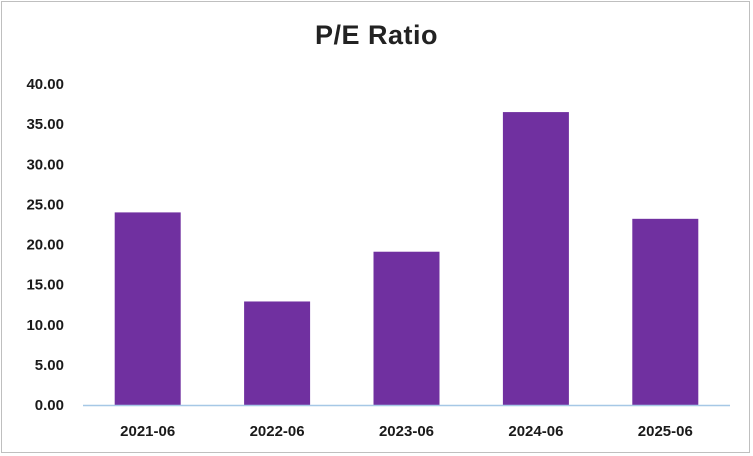 The height and width of the screenshot is (456, 753). What do you see at coordinates (45, 325) in the screenshot?
I see `y-tick-label: 10.00` at bounding box center [45, 325].